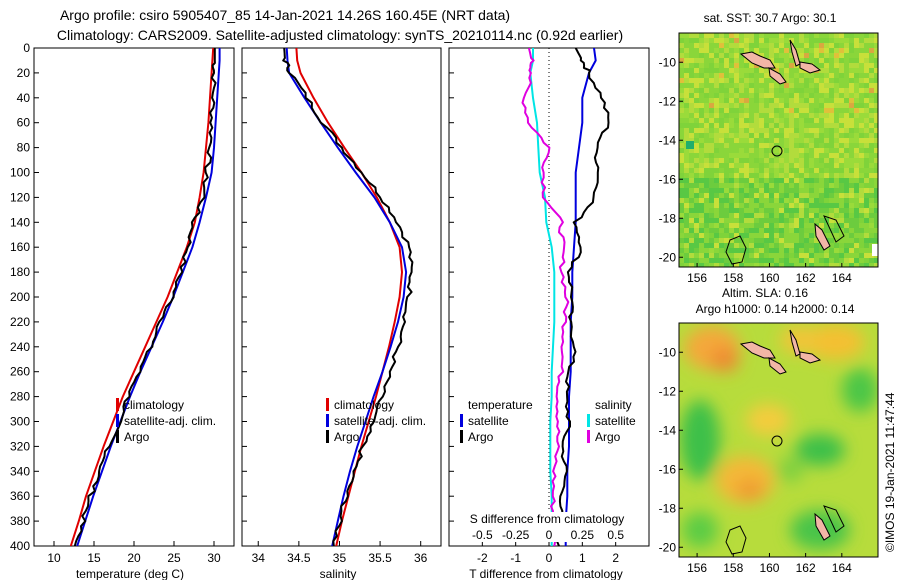  Describe the element at coordinates (755, 170) in the screenshot. I see `sst-map-ticks: 156 158 160 162 164 -10 -12 -14 -16 -18 -20` at that location.